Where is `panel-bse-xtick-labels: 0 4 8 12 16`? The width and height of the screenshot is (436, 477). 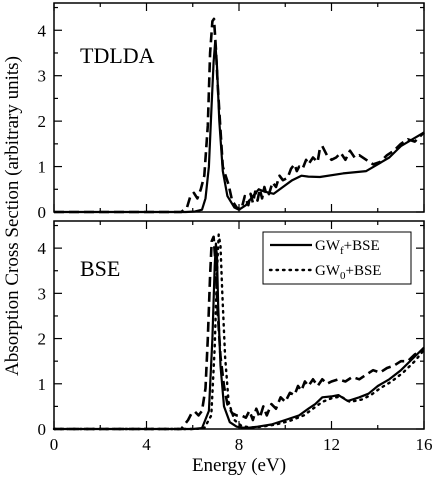
panel-bse-xtick-labels: 0 4 8 12 16 is located at coordinates (241, 444).